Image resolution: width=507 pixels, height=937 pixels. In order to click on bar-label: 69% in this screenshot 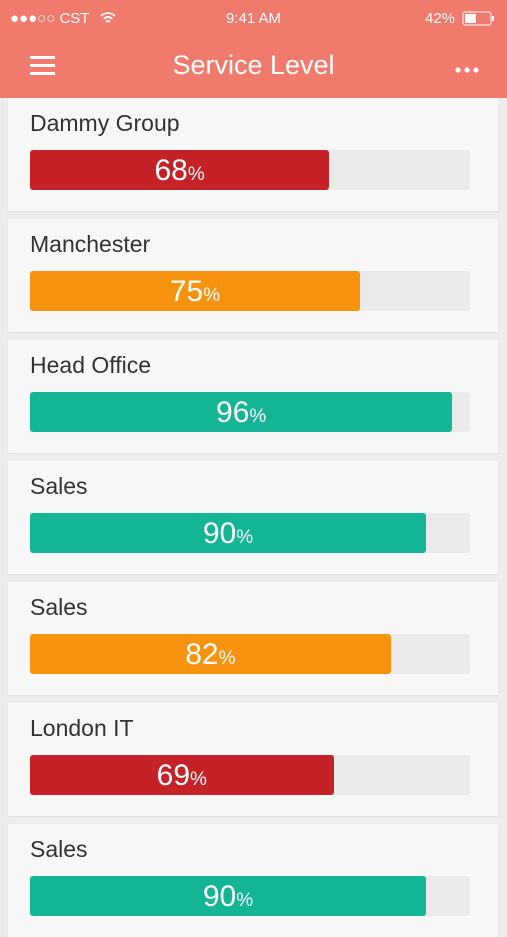, I will do `click(182, 775)`.